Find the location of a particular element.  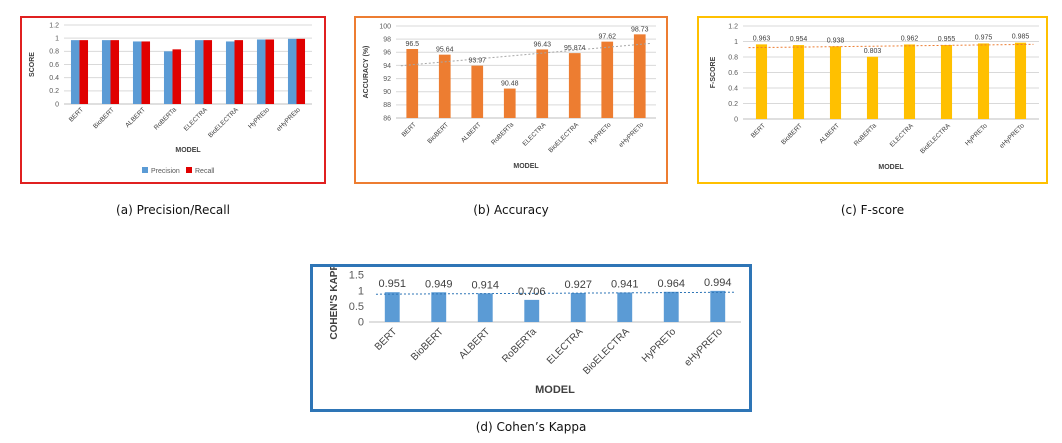

legend-swatch-recall is located at coordinates (189, 170).